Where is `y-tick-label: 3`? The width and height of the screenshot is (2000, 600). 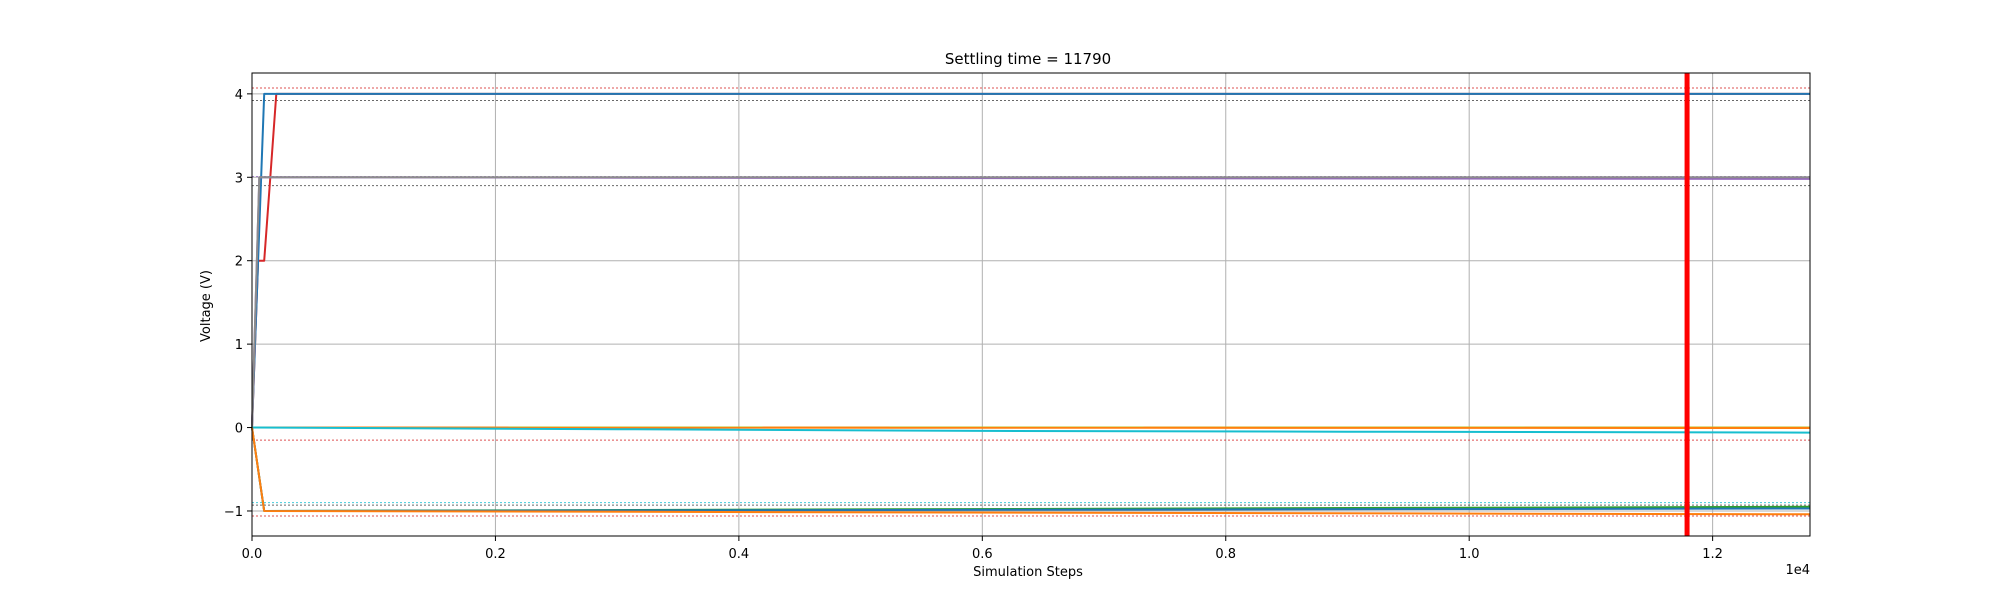 y-tick-label: 3 is located at coordinates (239, 178).